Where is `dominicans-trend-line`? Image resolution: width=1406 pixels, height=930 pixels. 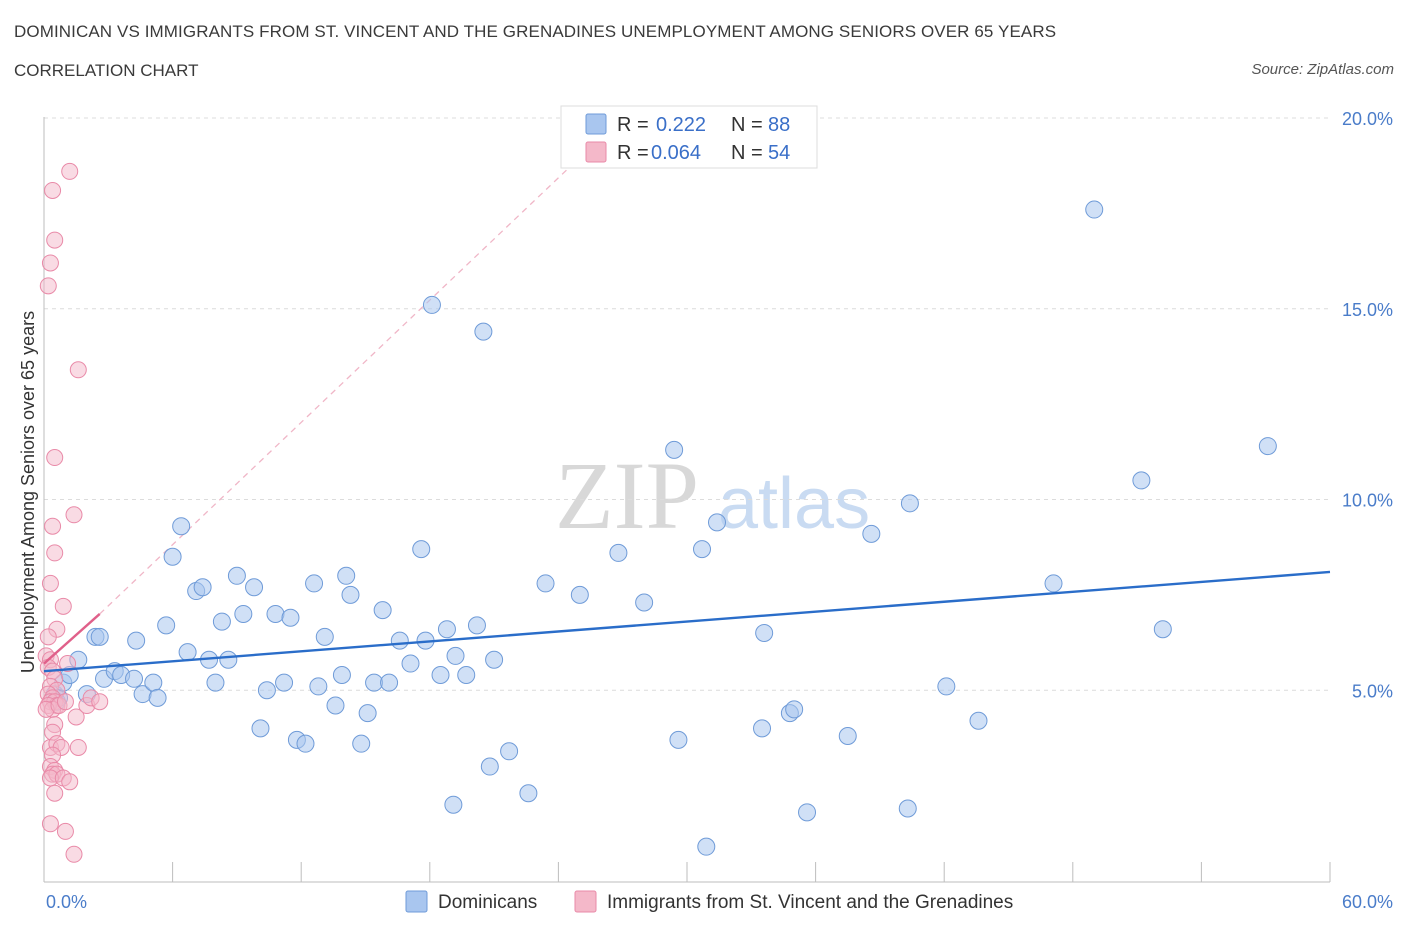 dominicans-trend-line is located at coordinates (687, 621).